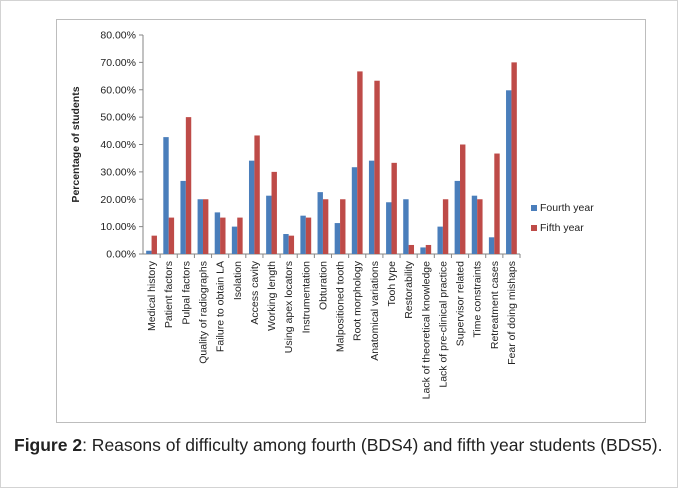 The height and width of the screenshot is (488, 678). Describe the element at coordinates (478, 299) in the screenshot. I see `x-category-label: Time constraints` at that location.